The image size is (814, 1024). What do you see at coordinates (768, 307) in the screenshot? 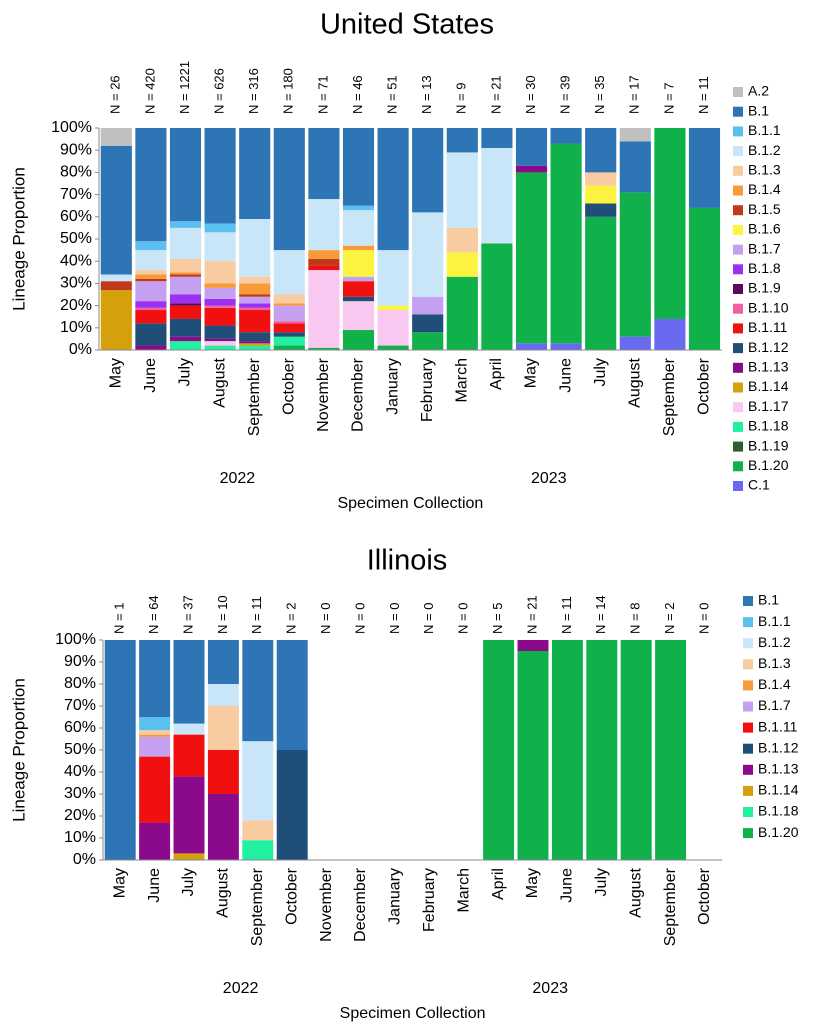
I see `legend-label: B.1.10` at bounding box center [768, 307].